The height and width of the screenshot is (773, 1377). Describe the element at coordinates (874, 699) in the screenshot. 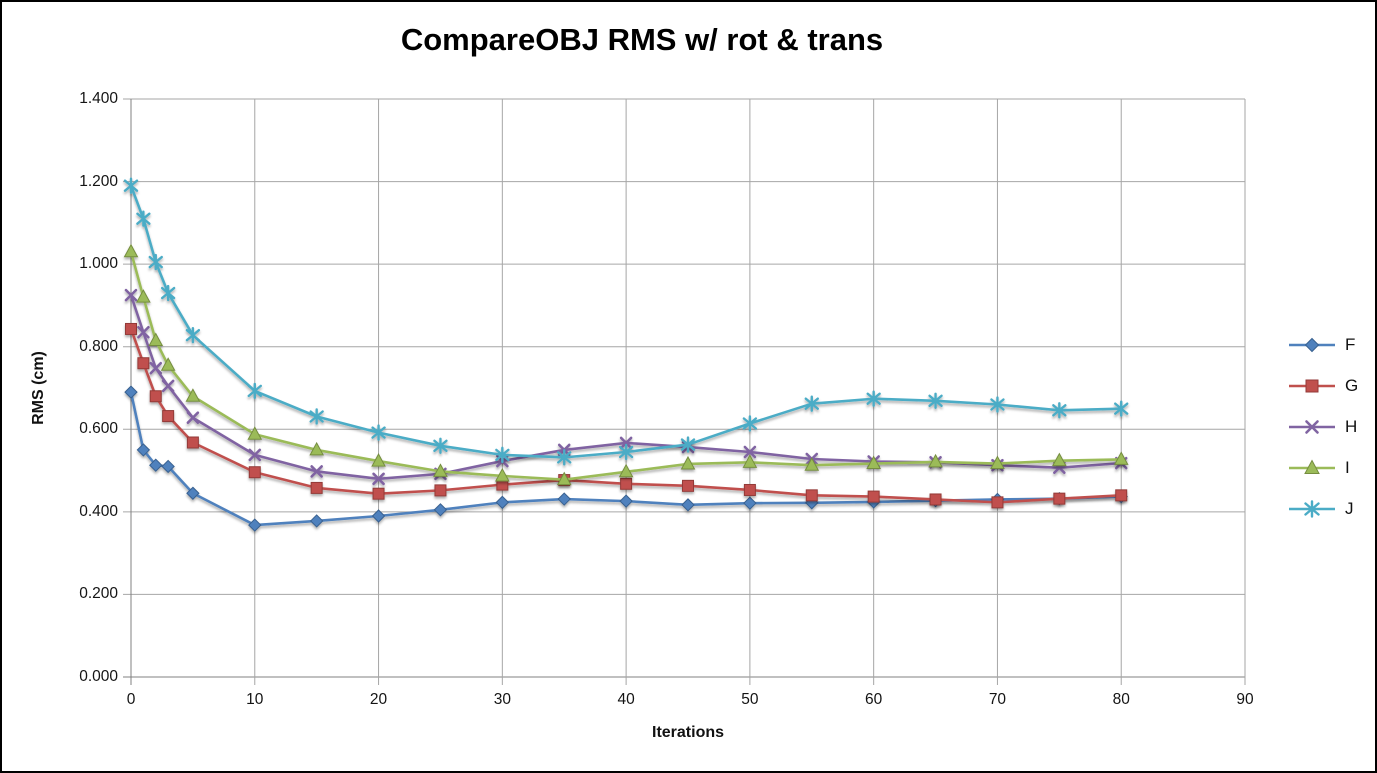

I see `x-tick-label: 60` at that location.